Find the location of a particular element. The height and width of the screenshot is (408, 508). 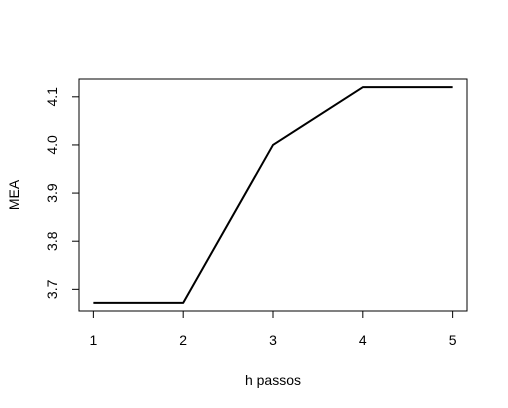

y-tick-label: 3.8 is located at coordinates (52, 241).